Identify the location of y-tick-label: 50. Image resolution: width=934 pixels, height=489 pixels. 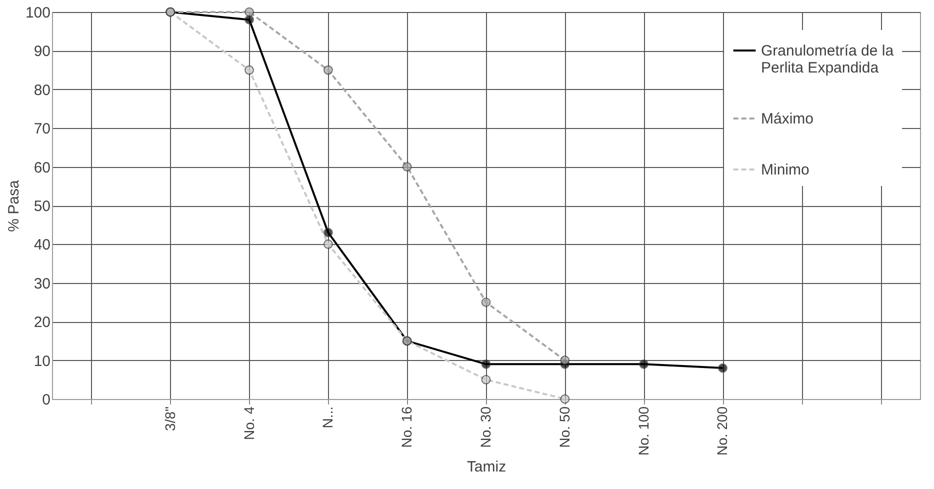
(42, 206).